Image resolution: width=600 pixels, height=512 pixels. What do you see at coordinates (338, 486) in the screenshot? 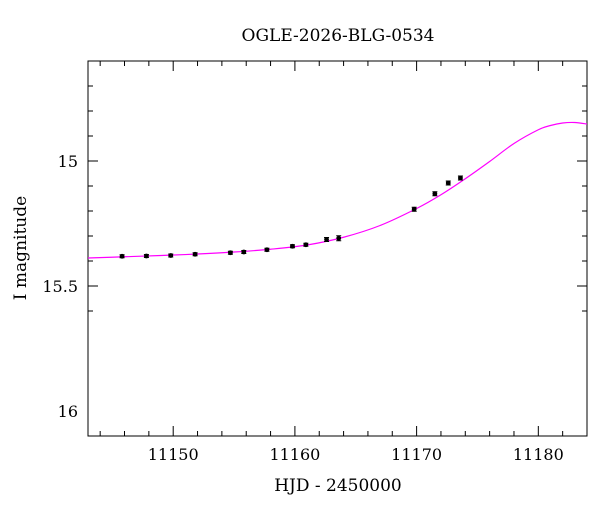
I see `x-axis-label: HJD - 2450000` at bounding box center [338, 486].